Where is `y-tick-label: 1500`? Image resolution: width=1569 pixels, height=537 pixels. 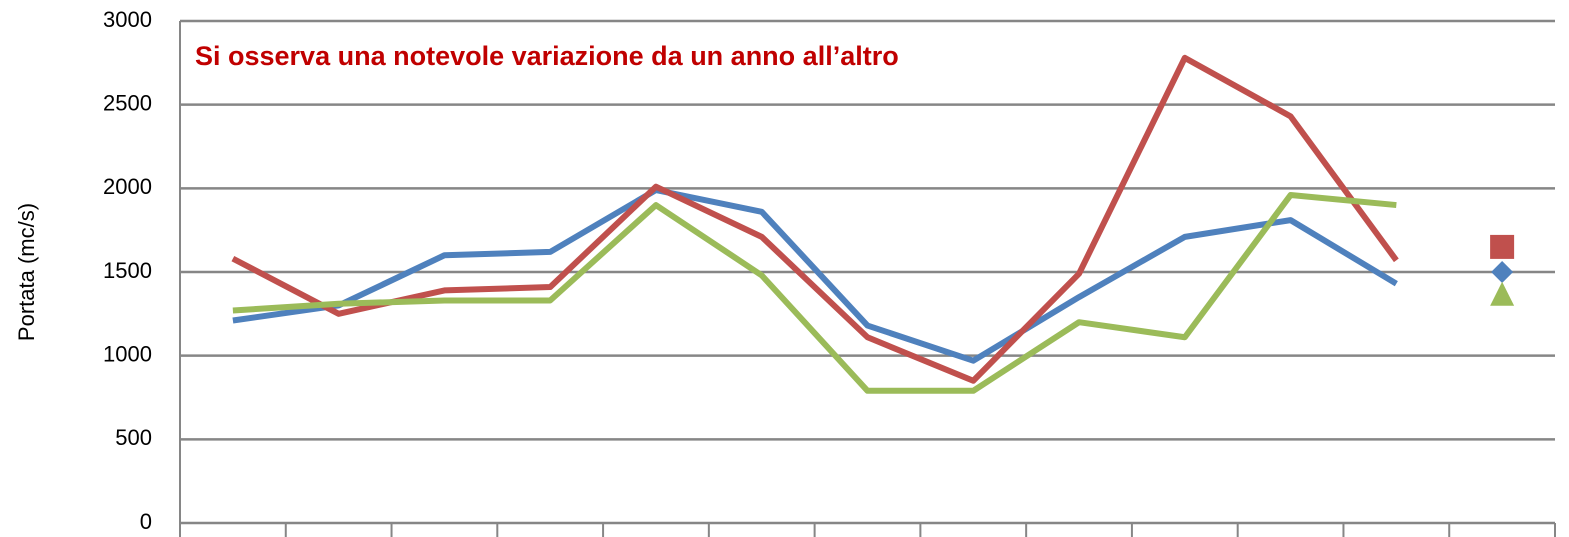 y-tick-label: 1500 is located at coordinates (127, 270).